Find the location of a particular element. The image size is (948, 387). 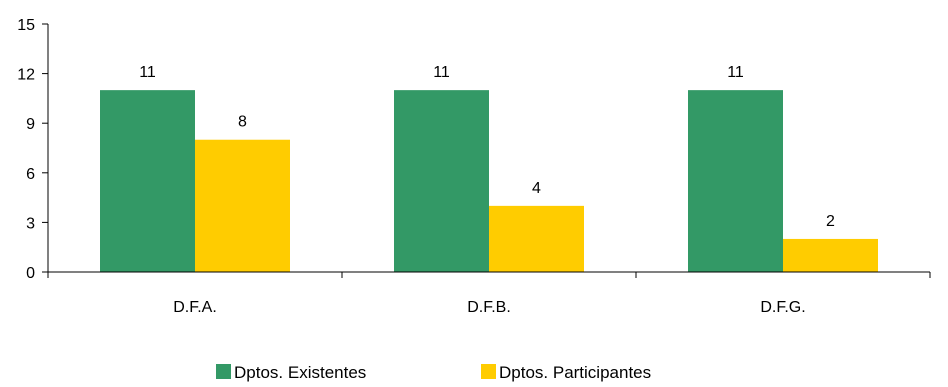

x-axis: D.F.A. D.F.B. D.F.G. is located at coordinates (489, 293).